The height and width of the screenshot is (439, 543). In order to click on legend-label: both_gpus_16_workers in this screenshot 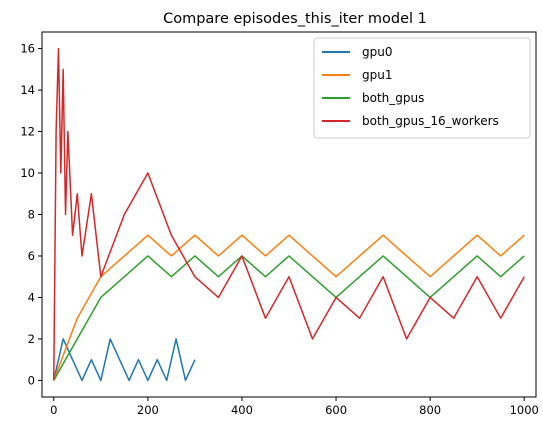, I will do `click(430, 121)`.